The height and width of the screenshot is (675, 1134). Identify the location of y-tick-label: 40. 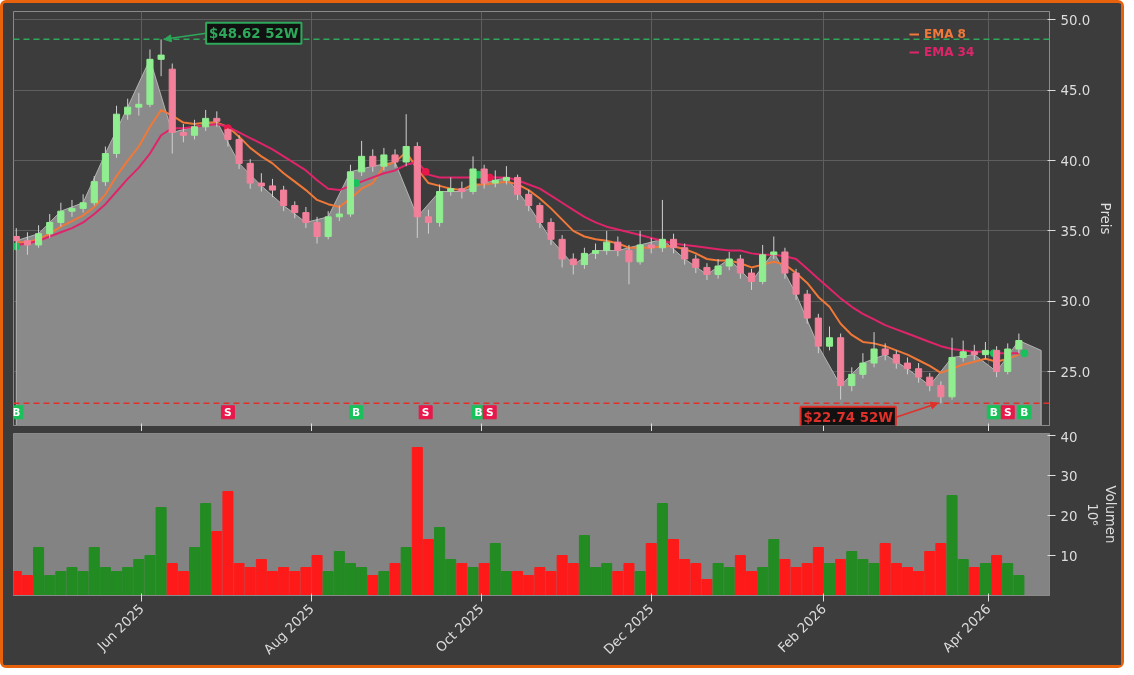
(1069, 437).